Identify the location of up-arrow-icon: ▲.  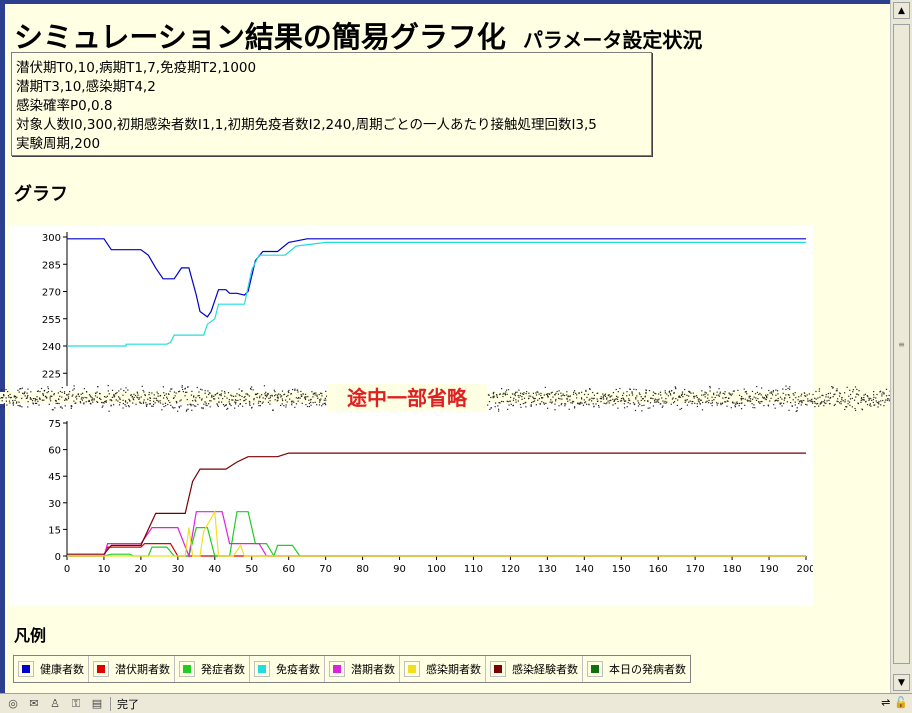
(901, 10).